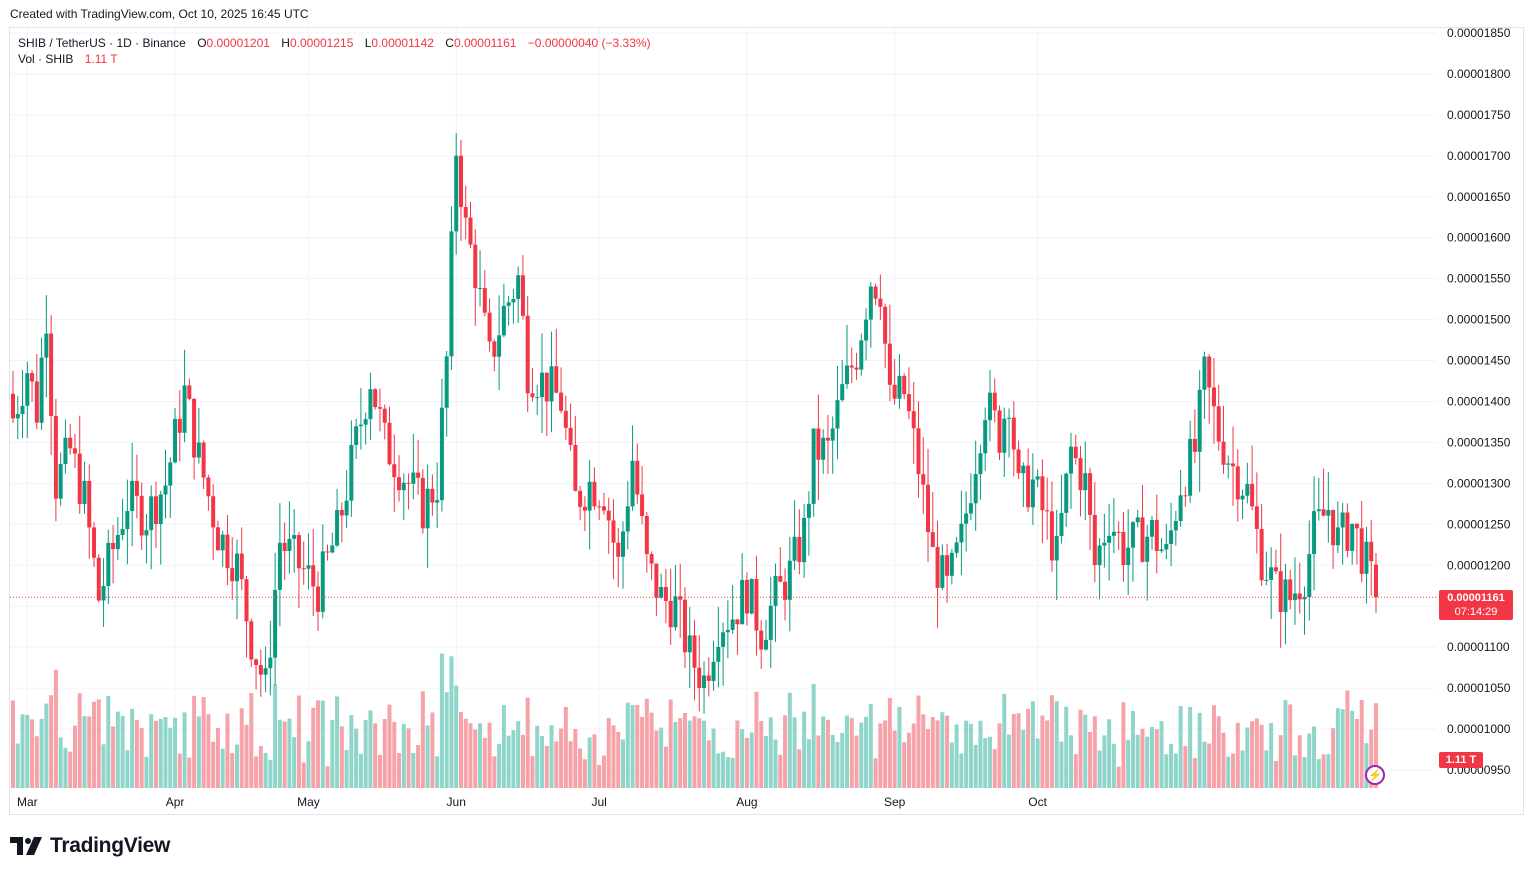 The width and height of the screenshot is (1534, 876). Describe the element at coordinates (1479, 688) in the screenshot. I see `y-tick-label: 0.00001050` at that location.